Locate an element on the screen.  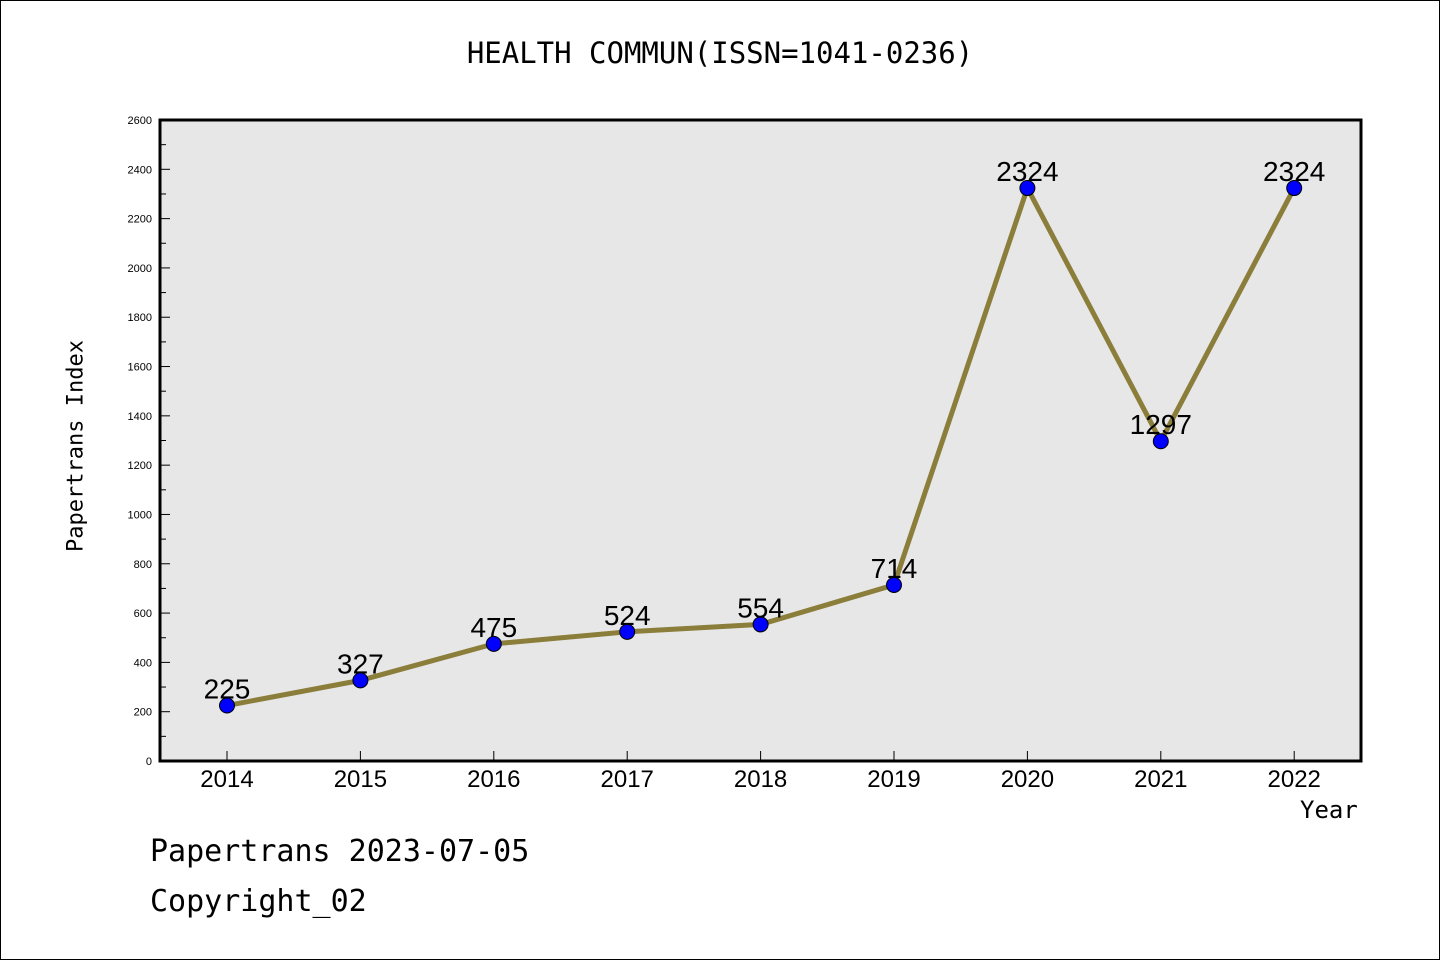
footer-copyright: Copyright_02 is located at coordinates (258, 901).